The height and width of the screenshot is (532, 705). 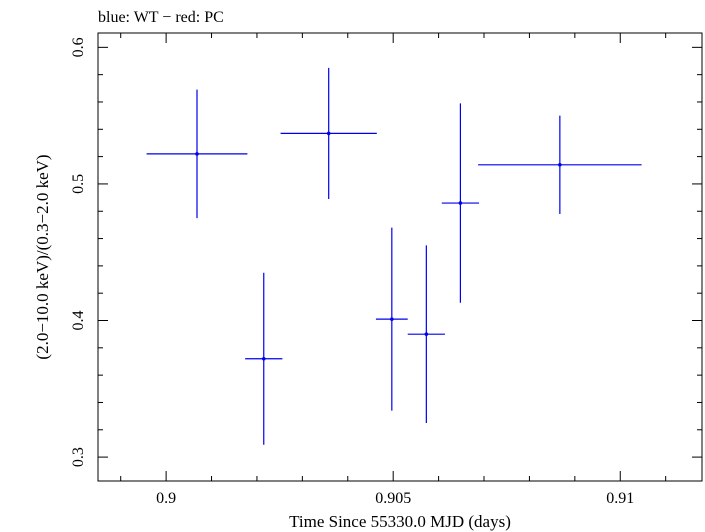 What do you see at coordinates (78, 47) in the screenshot?
I see `y-tick-label: 0.6` at bounding box center [78, 47].